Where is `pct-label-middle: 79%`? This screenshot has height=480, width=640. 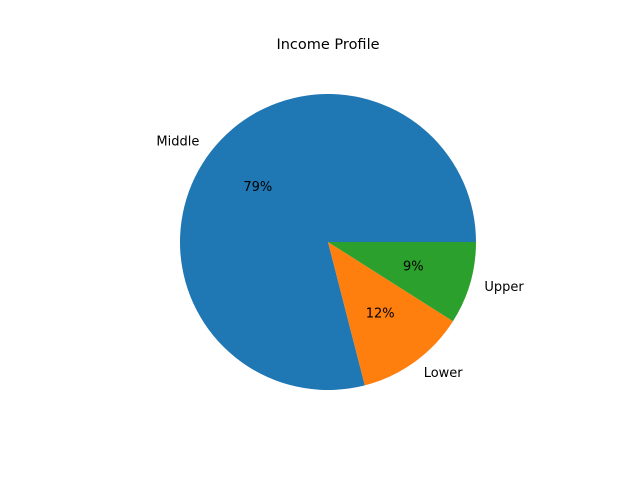 pct-label-middle: 79% is located at coordinates (257, 187).